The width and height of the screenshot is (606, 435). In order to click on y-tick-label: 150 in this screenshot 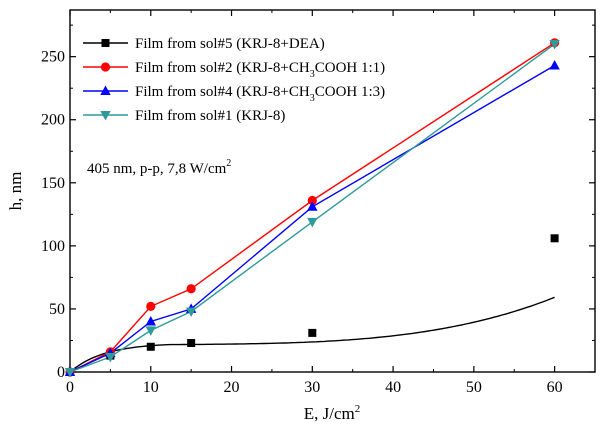, I will do `click(53, 183)`.